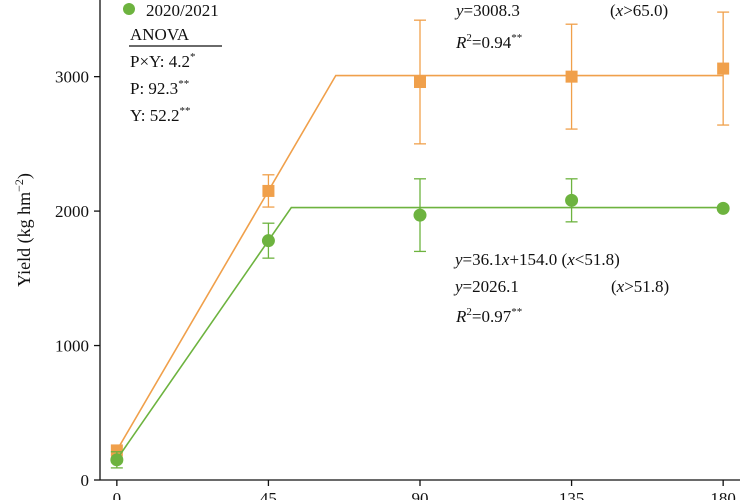 This screenshot has height=500, width=750. I want to click on anova-title: ANOVA, so click(160, 34).